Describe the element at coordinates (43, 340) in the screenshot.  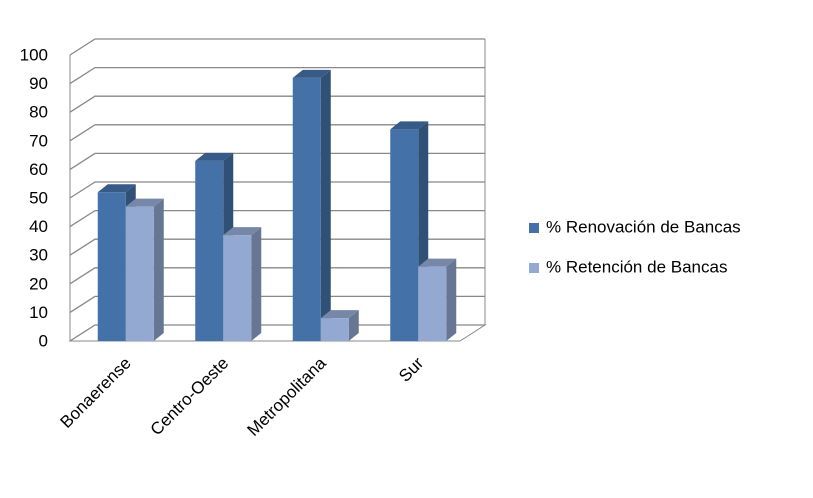
I see `y-tick-label: 0` at that location.